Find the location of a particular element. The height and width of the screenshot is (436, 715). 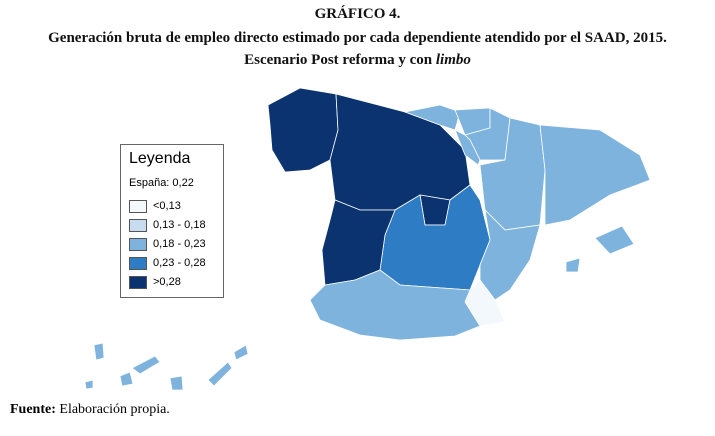

legend-label: 0,18 - 0,23 is located at coordinates (179, 244).